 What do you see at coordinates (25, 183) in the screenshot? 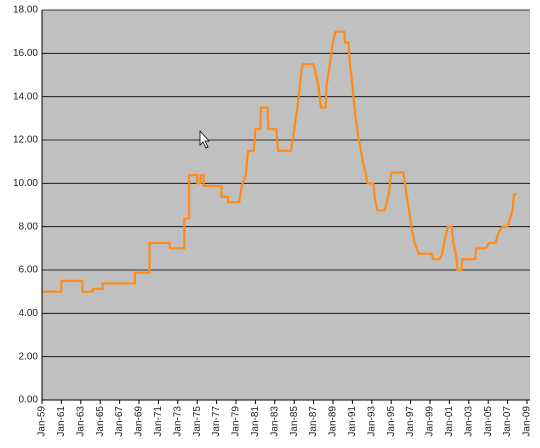
I see `y-tick-label: 10.00` at bounding box center [25, 183].